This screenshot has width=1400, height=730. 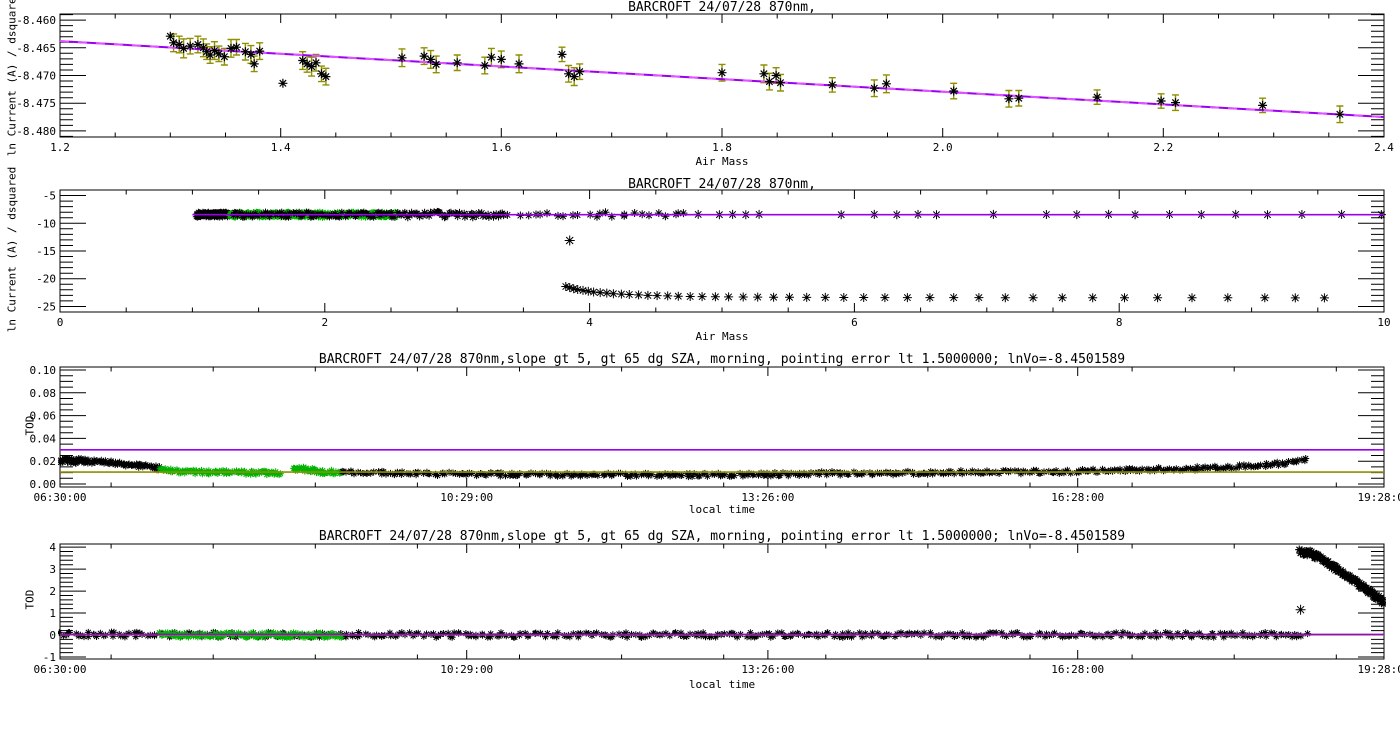 I want to click on svg-text: -25, so click(x=46, y=307).